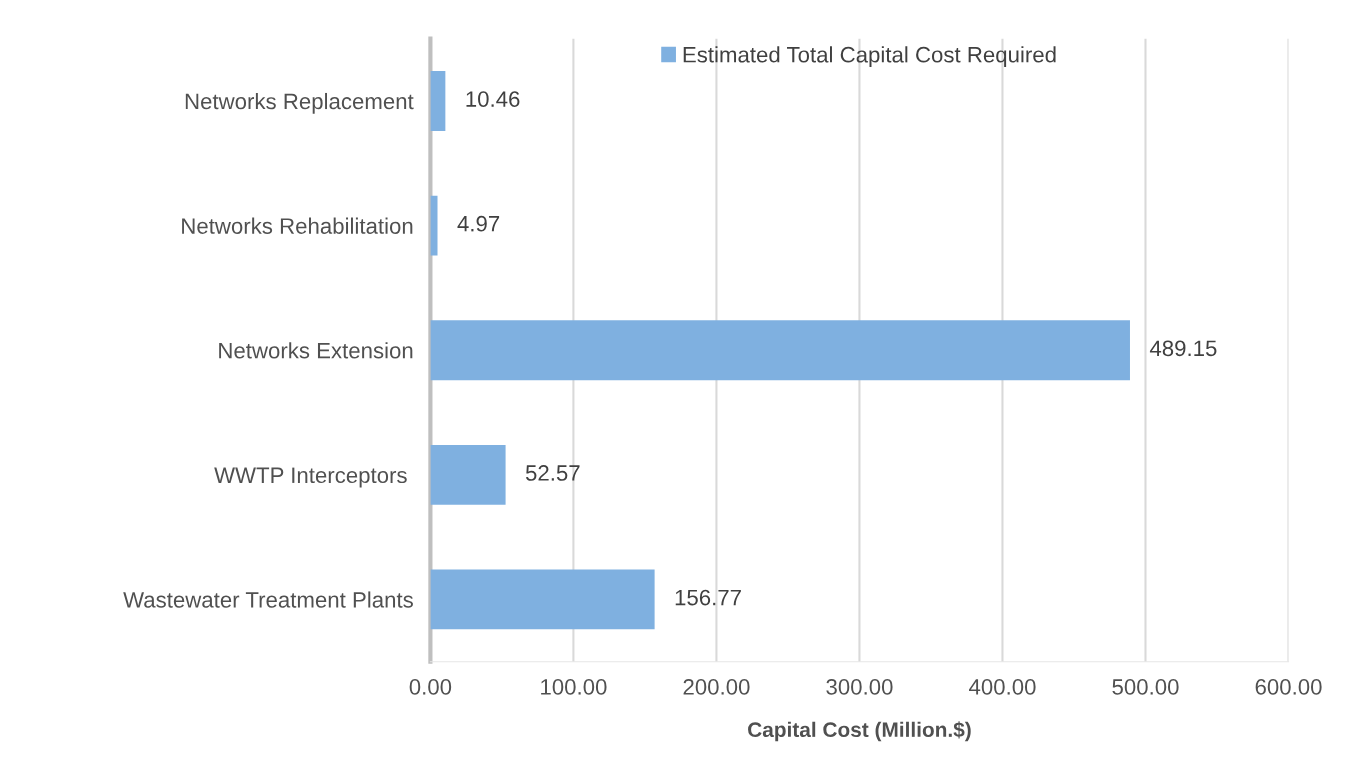 This screenshot has height=774, width=1345. Describe the element at coordinates (430, 687) in the screenshot. I see `x-tick-label: 0.00` at that location.